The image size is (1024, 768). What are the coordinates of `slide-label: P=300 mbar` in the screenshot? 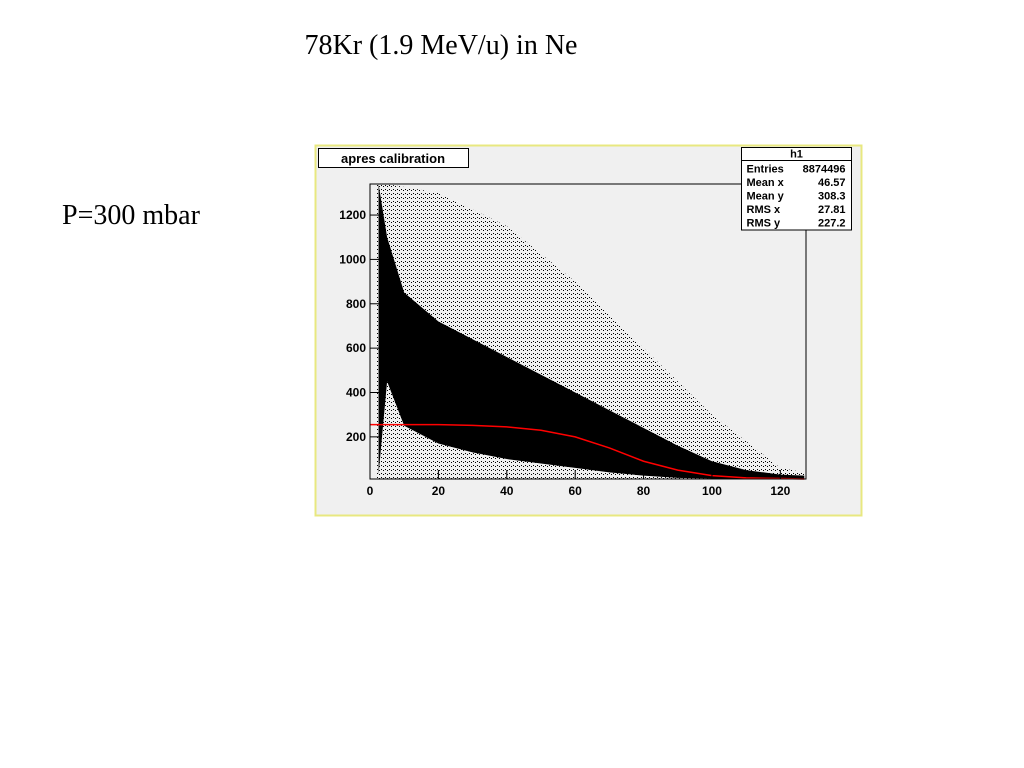 It's located at (131, 215).